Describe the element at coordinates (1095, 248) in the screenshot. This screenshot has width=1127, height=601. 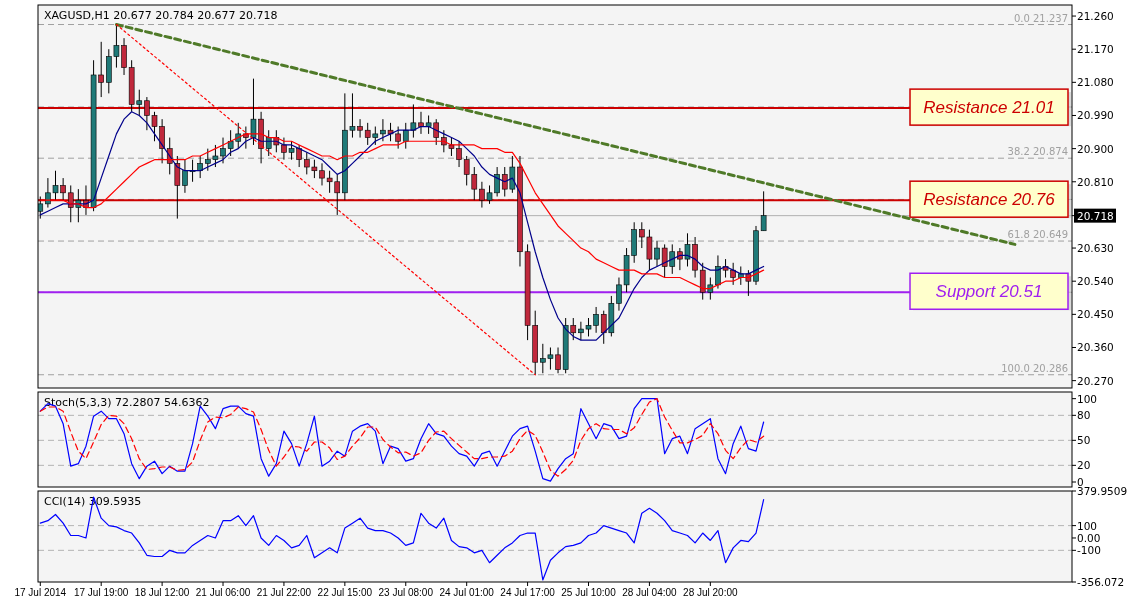
I see `y-tick-label: 20.630` at that location.